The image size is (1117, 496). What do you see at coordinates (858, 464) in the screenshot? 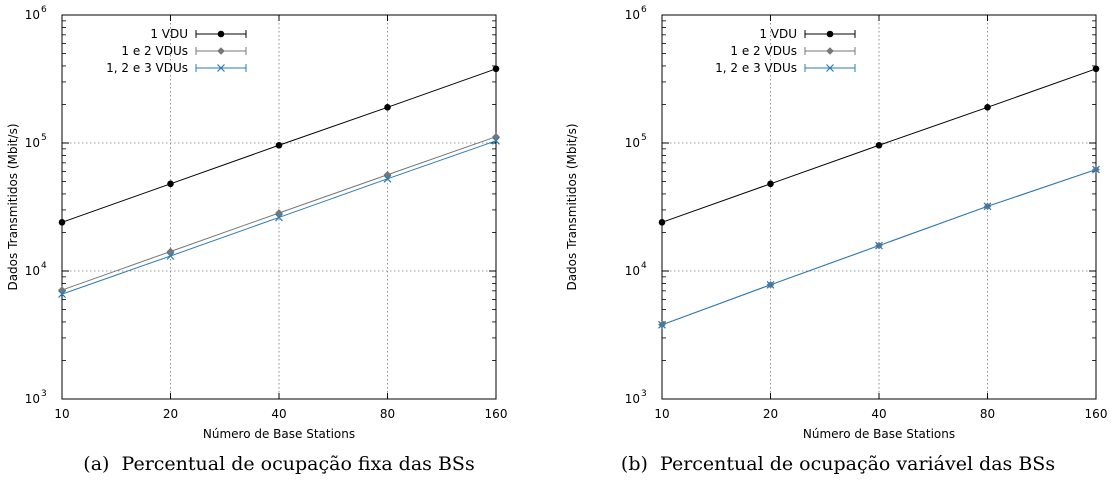
I see `caption-b-text: Percentual de ocupação variável das BSs` at bounding box center [858, 464].